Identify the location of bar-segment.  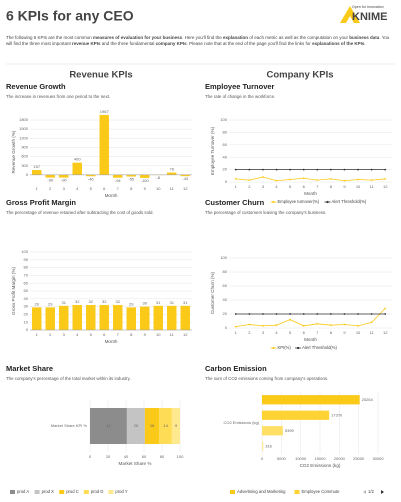
(108, 426).